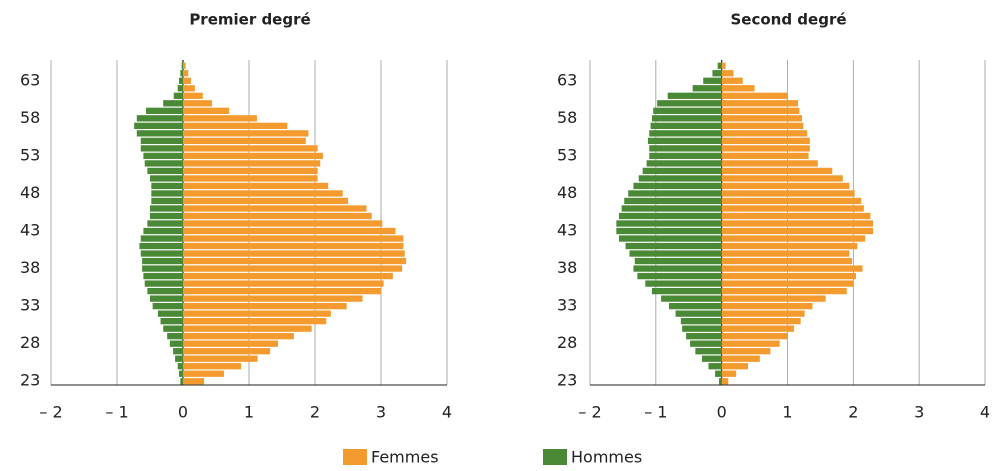 This screenshot has height=471, width=996. I want to click on y-tick-label: 58, so click(30, 117).